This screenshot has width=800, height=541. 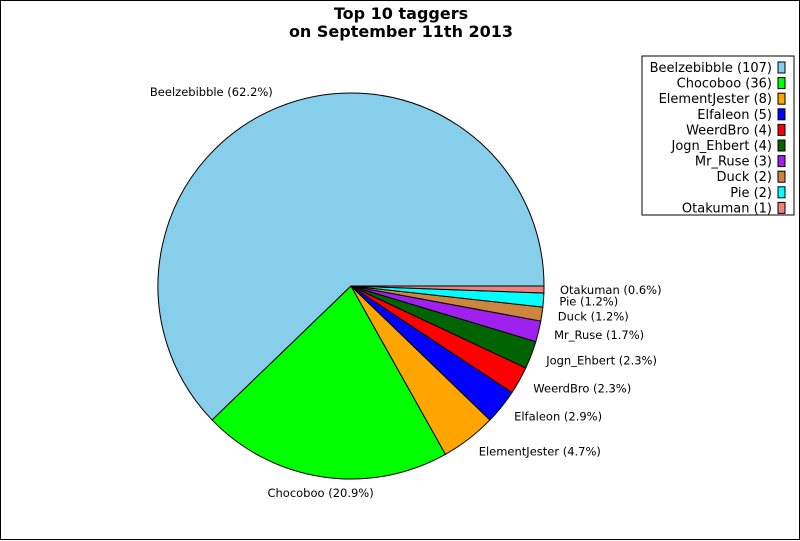 What do you see at coordinates (558, 417) in the screenshot?
I see `slice-label-elfaleon: Elfaleon (2.9%)` at bounding box center [558, 417].